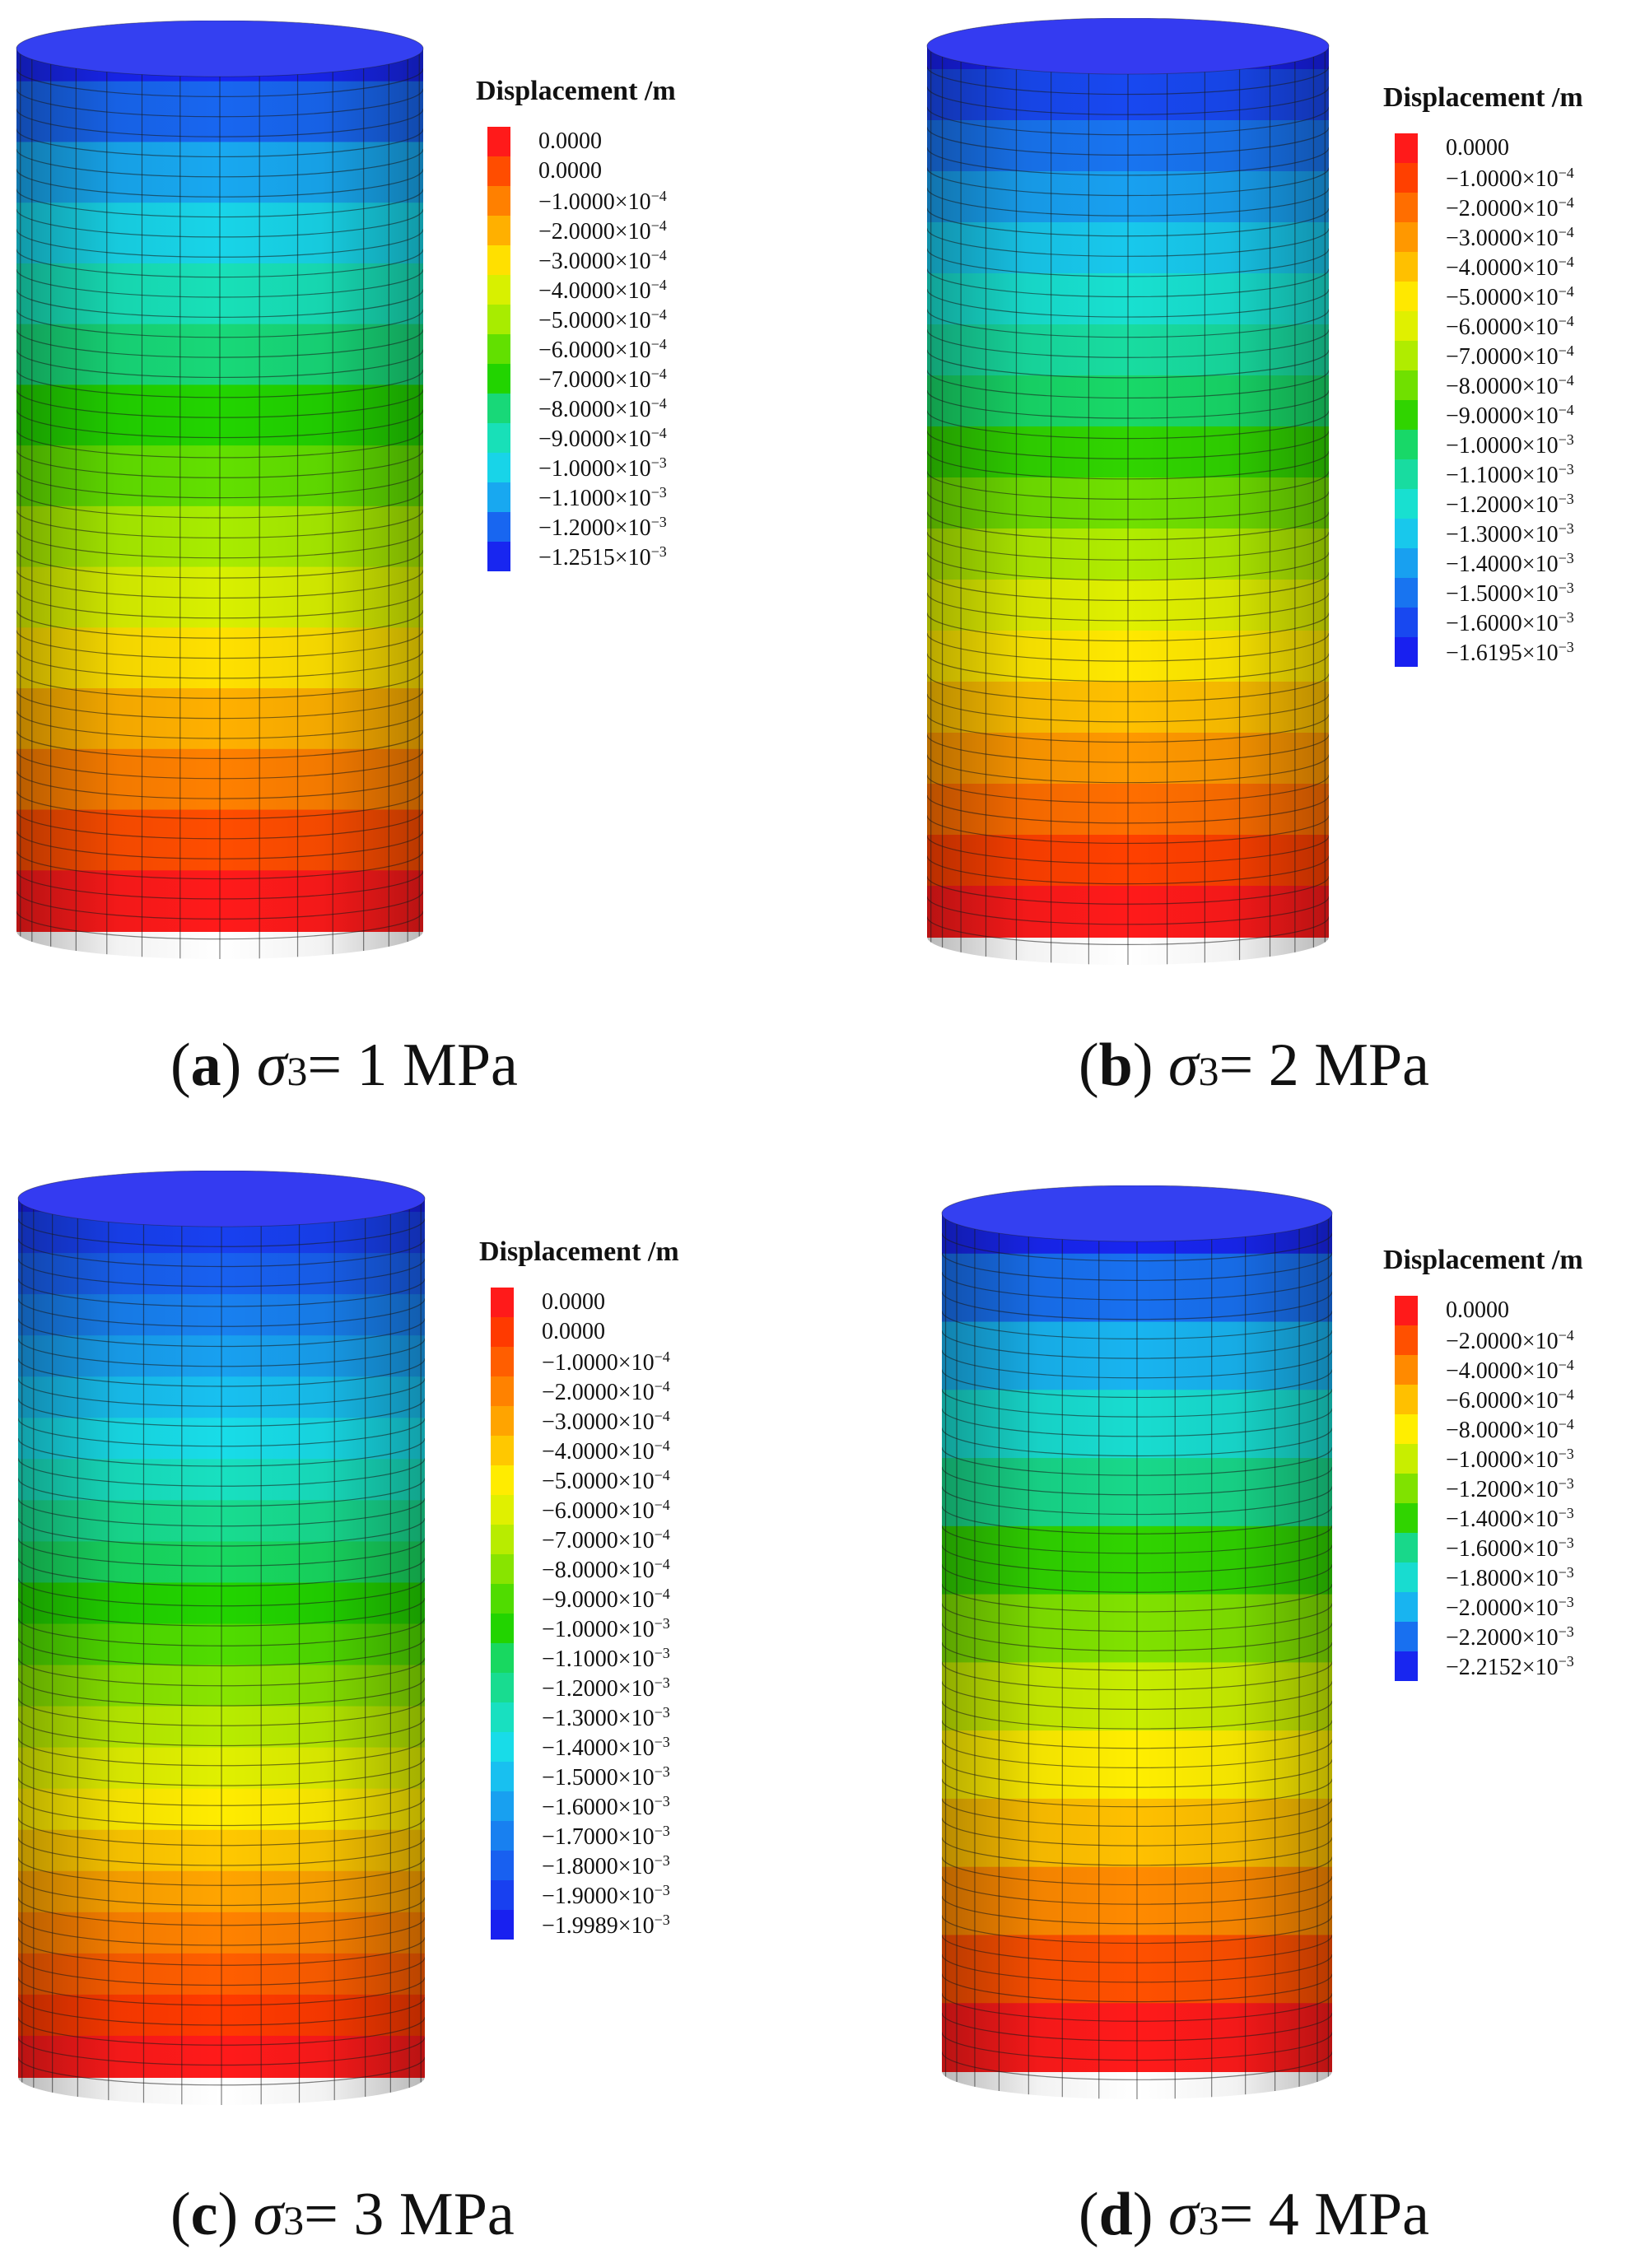  What do you see at coordinates (577, 349) in the screenshot?
I see `legend-row: −6.0000×10−4` at bounding box center [577, 349].